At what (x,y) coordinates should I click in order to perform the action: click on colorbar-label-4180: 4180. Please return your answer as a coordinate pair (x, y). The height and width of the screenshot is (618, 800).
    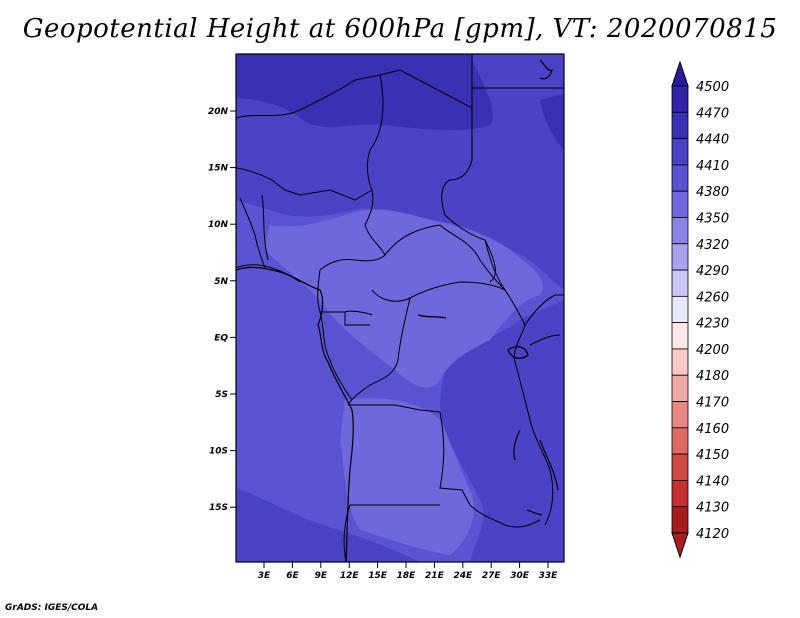
    Looking at the image, I should click on (712, 376).